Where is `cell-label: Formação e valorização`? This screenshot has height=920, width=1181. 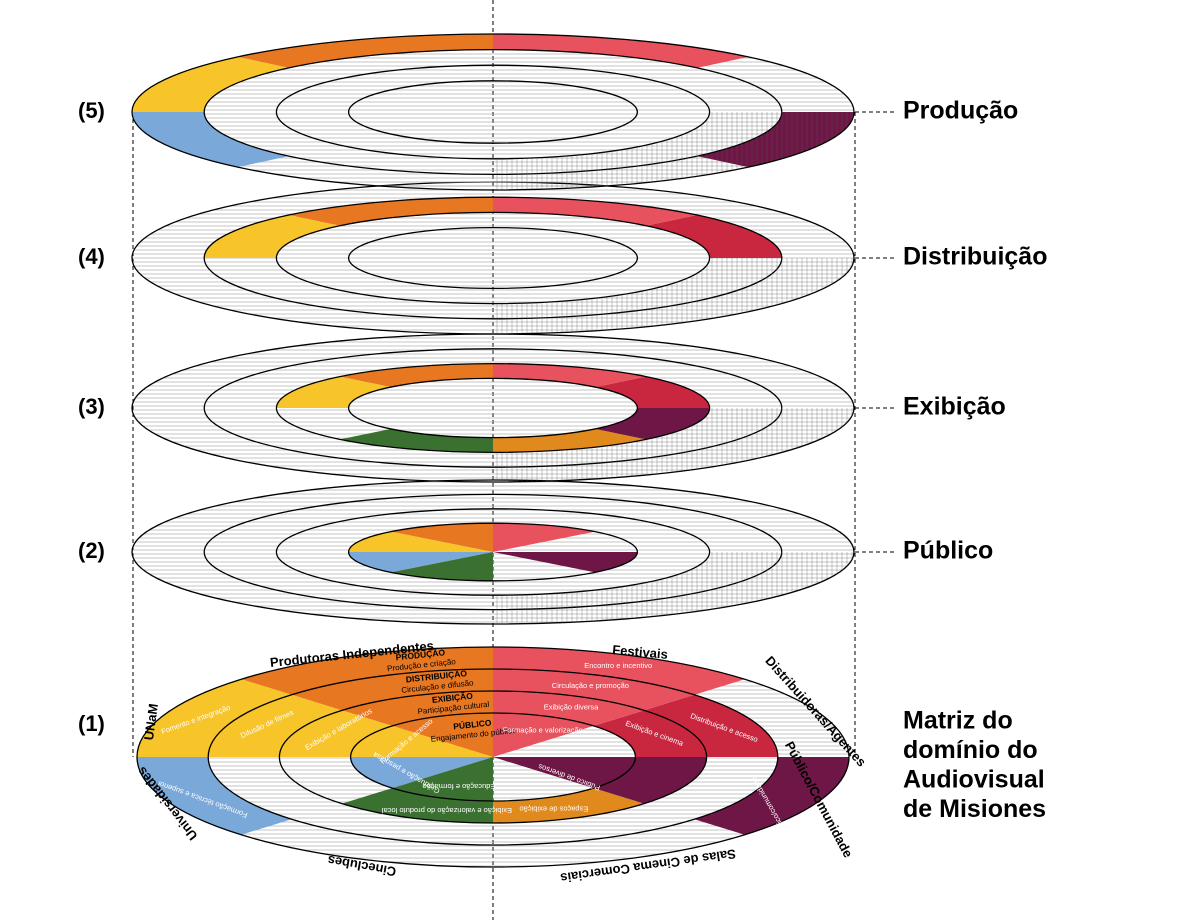 cell-label: Formação e valorização is located at coordinates (543, 729).